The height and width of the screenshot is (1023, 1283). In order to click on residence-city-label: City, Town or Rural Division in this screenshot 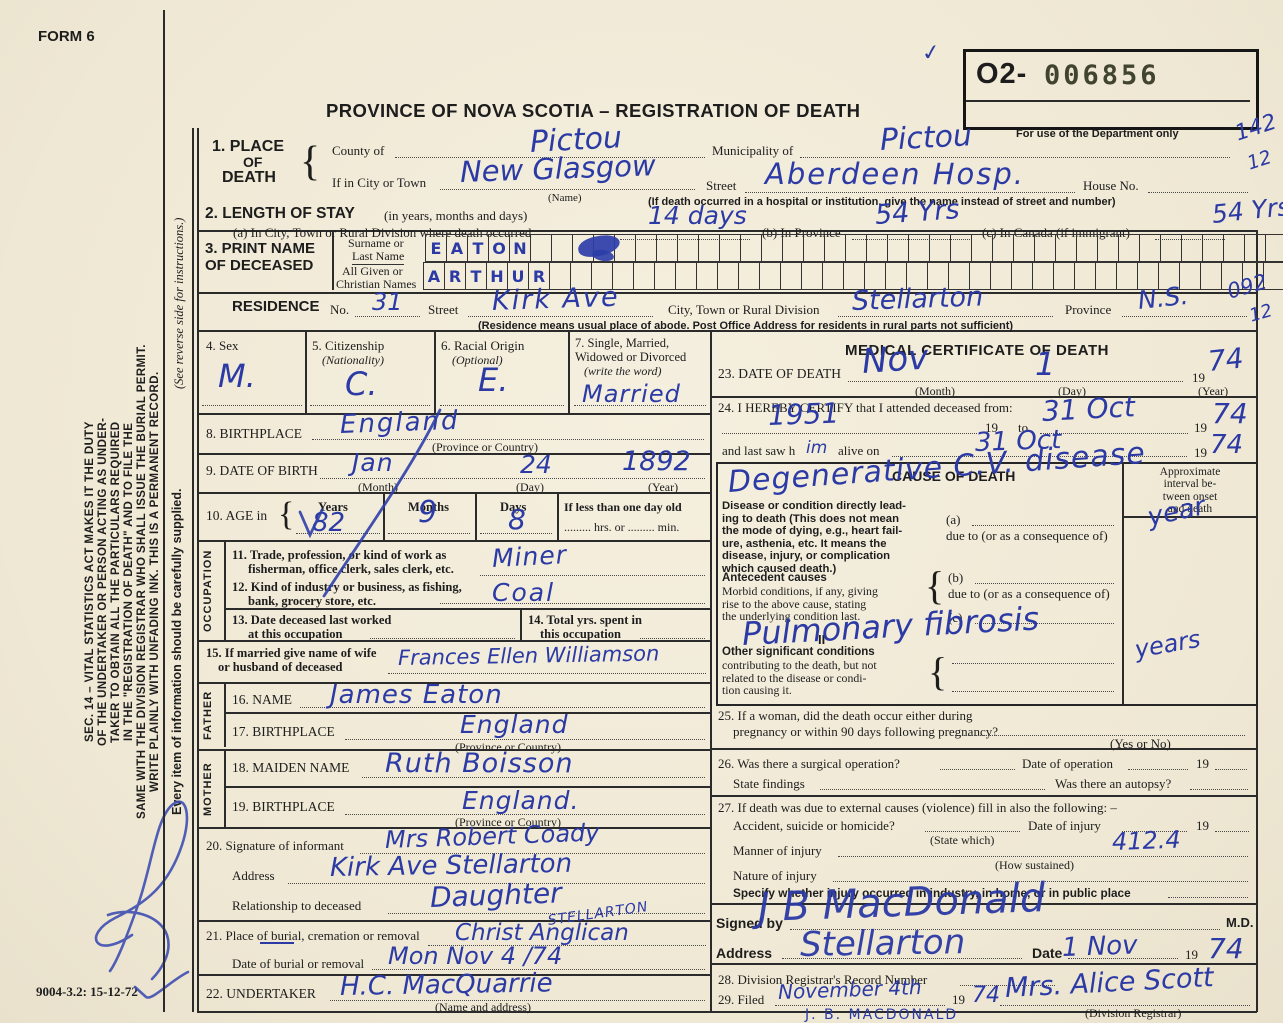, I will do `click(744, 309)`.